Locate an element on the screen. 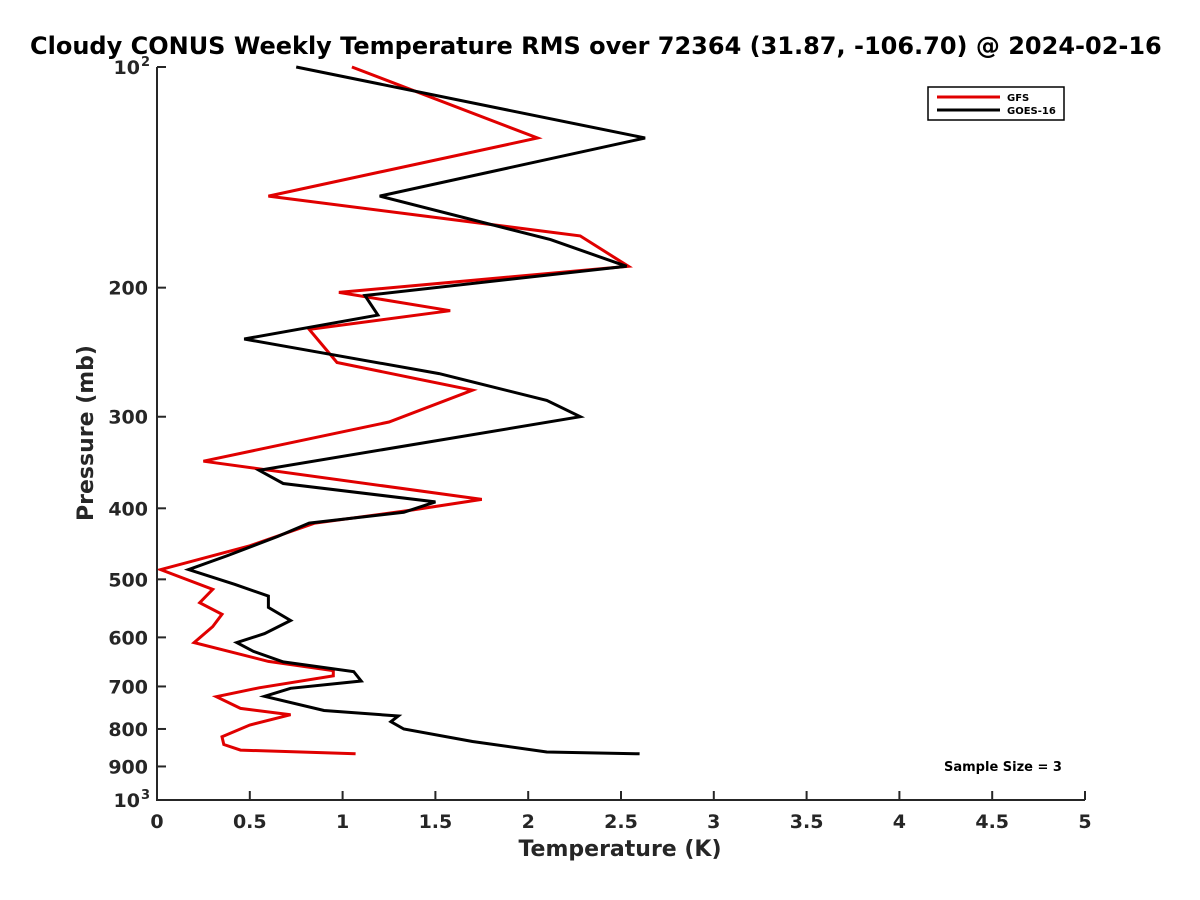 This screenshot has width=1200, height=900. y-tick-label: 500 is located at coordinates (128, 580).